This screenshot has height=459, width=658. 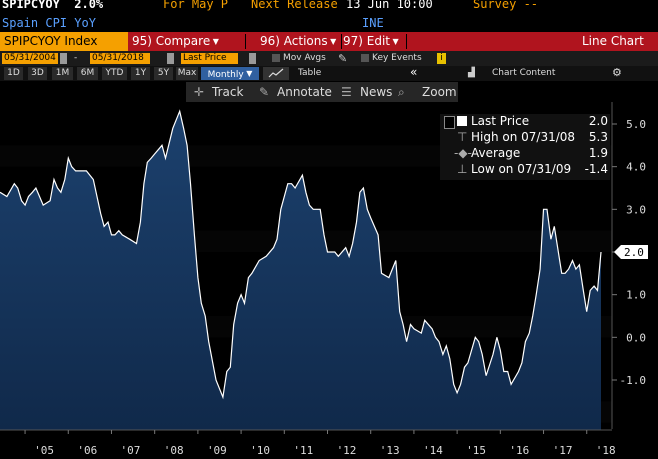 I want to click on source-label: INE, so click(x=373, y=23).